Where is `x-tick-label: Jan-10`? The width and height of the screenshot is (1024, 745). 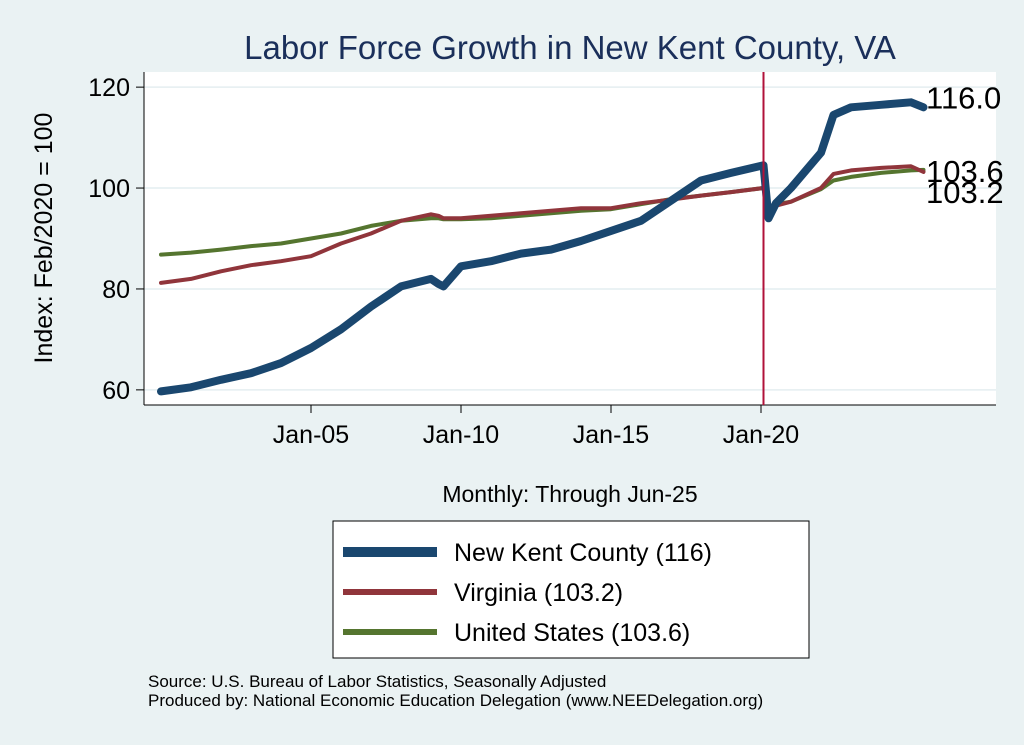 x-tick-label: Jan-10 is located at coordinates (461, 435).